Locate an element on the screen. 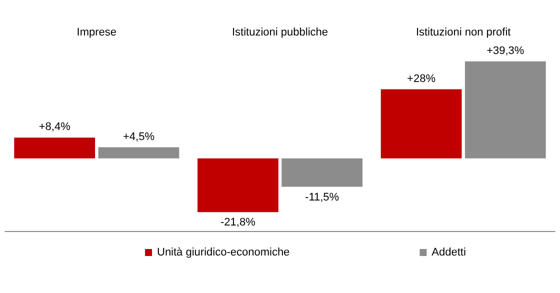  legend-label: Unità giuridico-economiche is located at coordinates (223, 252).